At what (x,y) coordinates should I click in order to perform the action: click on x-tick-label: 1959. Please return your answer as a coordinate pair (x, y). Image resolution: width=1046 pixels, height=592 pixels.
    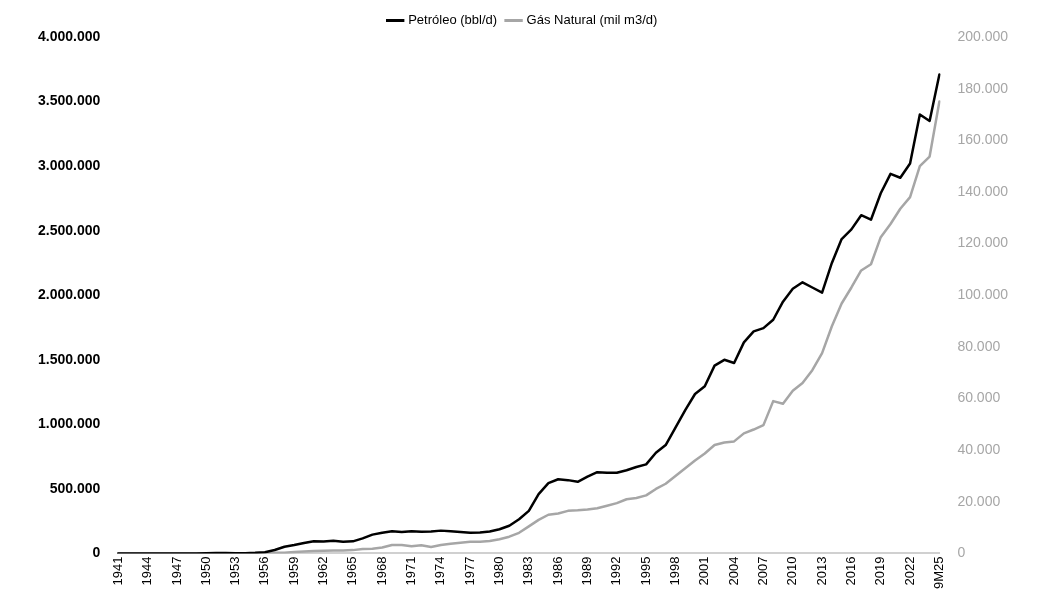
    Looking at the image, I should click on (293, 571).